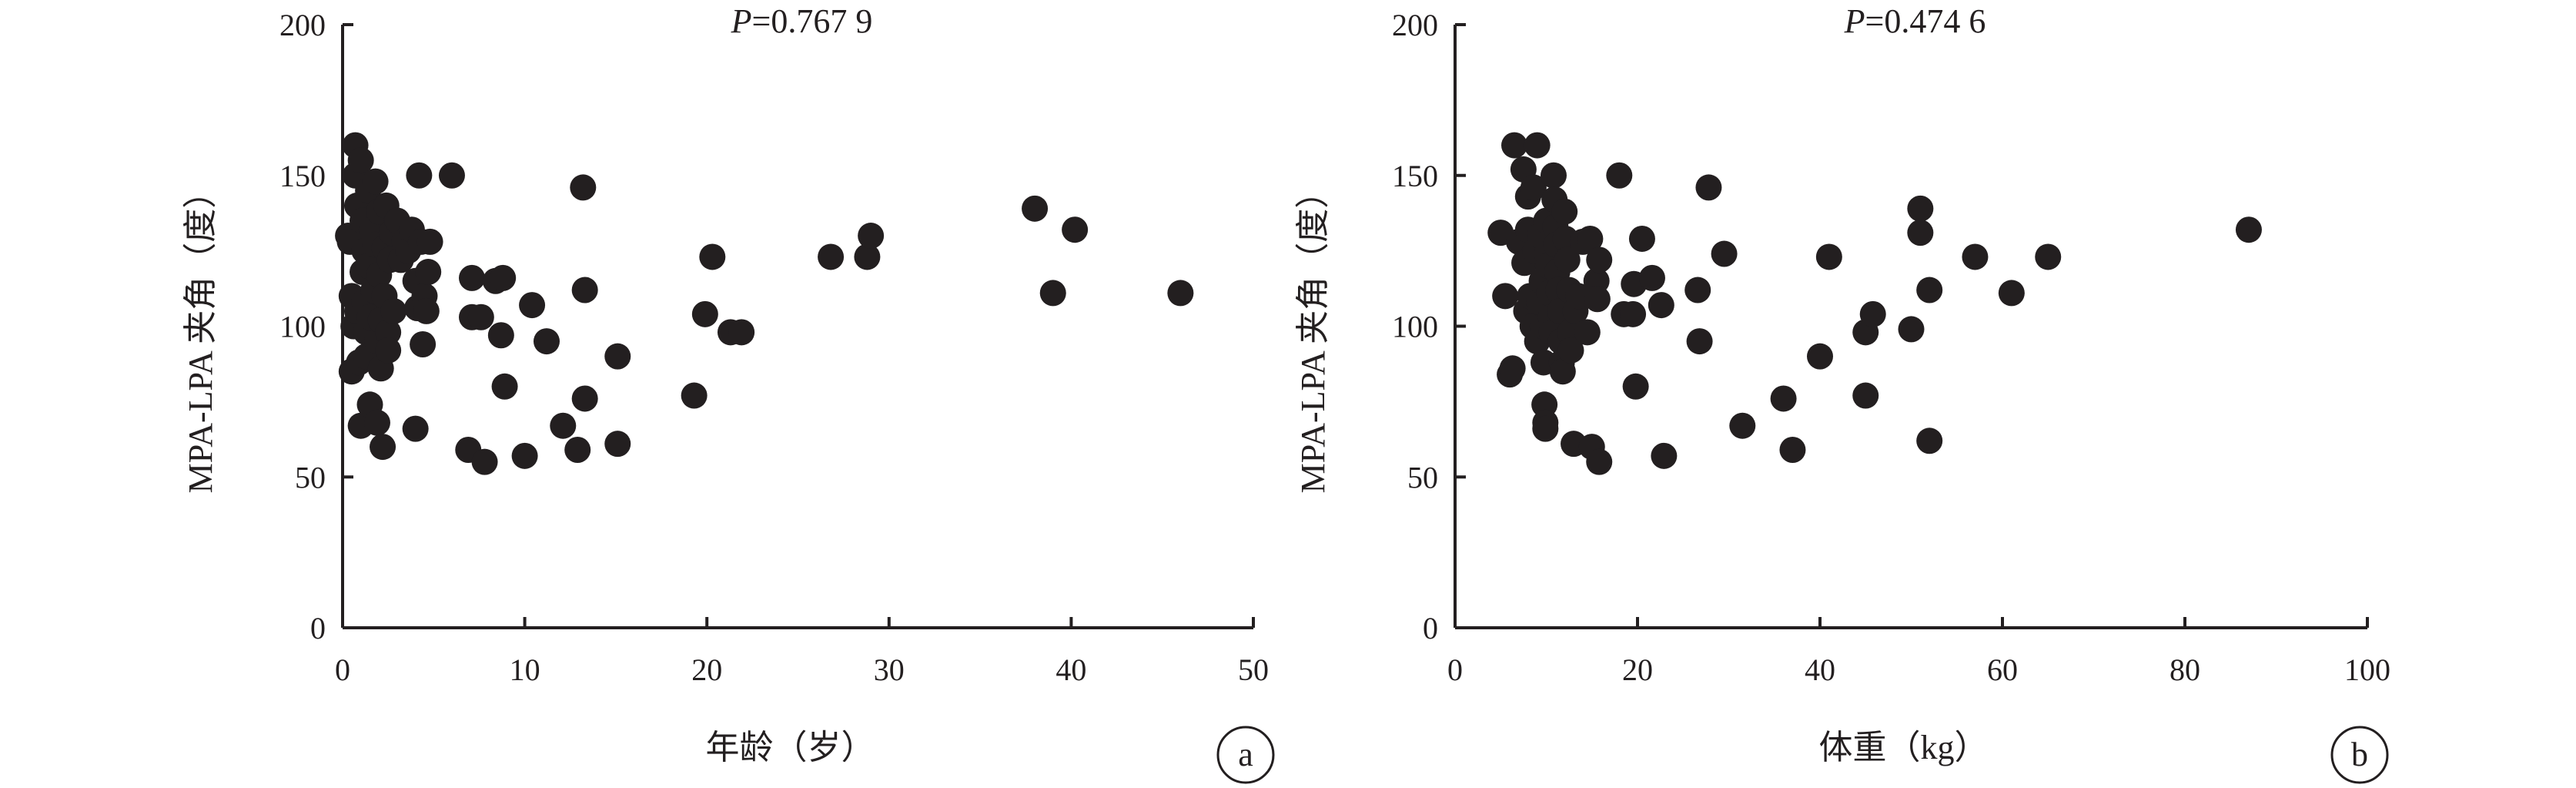 The width and height of the screenshot is (2576, 788). Describe the element at coordinates (2367, 669) in the screenshot. I see `x-tick-label: 100` at that location.